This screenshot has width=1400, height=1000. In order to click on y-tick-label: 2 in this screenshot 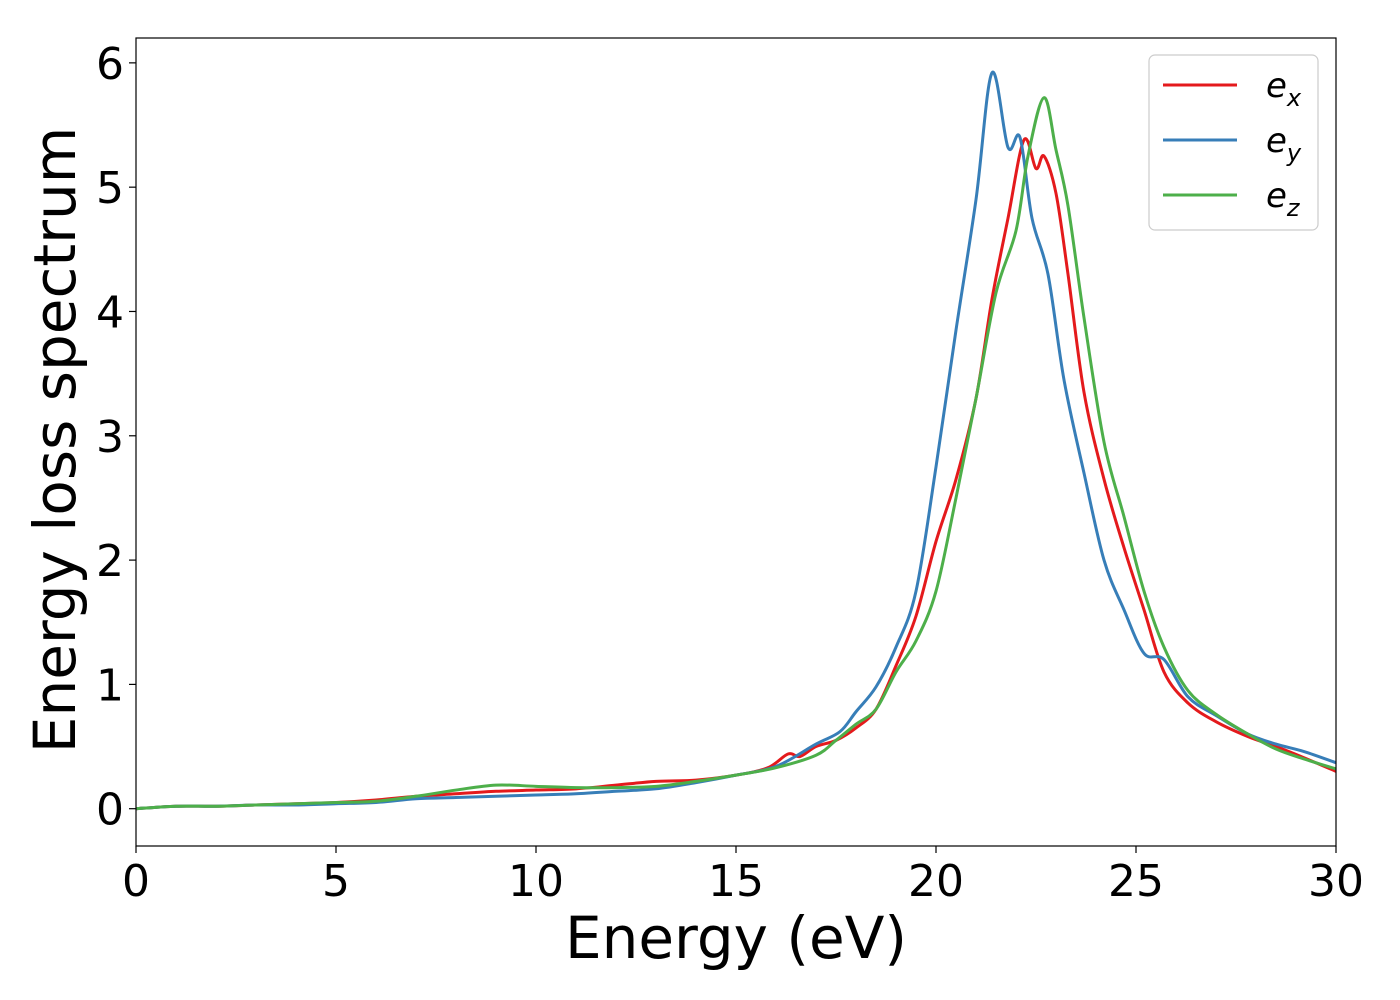, I will do `click(110, 561)`.